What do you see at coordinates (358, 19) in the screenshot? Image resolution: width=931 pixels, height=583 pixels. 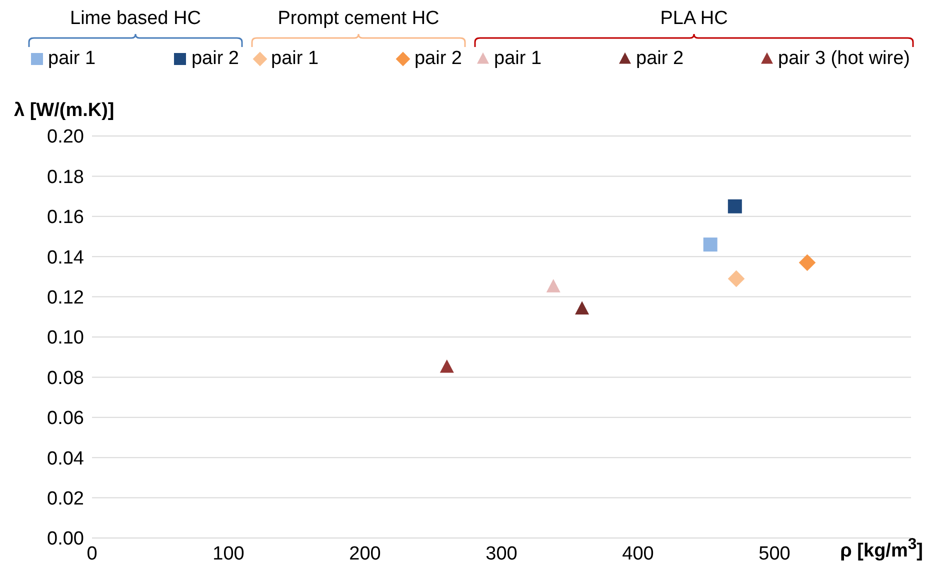 I see `text: Prompt cement HC` at bounding box center [358, 19].